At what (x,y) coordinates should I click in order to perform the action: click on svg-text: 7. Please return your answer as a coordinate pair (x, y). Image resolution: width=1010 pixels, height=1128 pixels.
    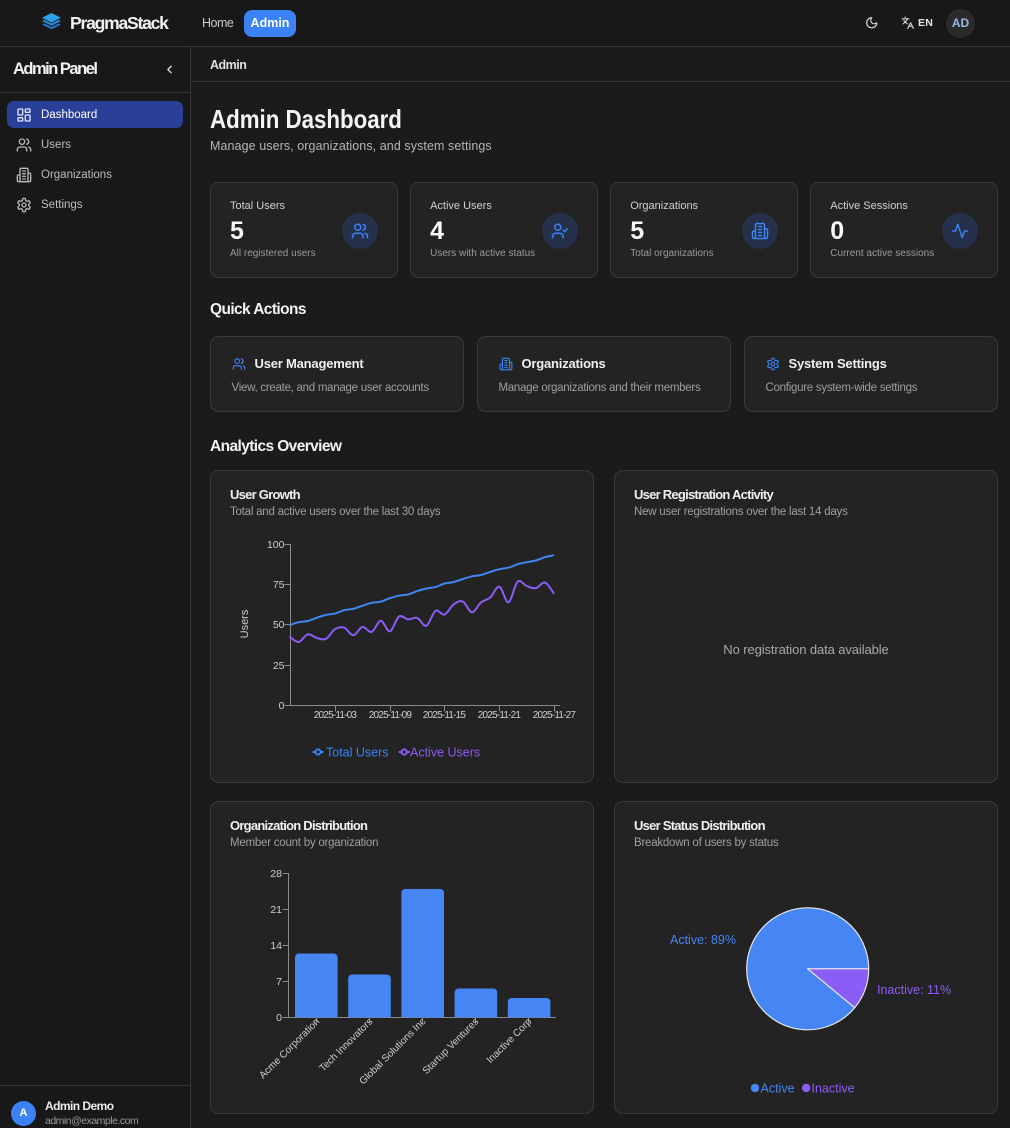
    Looking at the image, I should click on (279, 982).